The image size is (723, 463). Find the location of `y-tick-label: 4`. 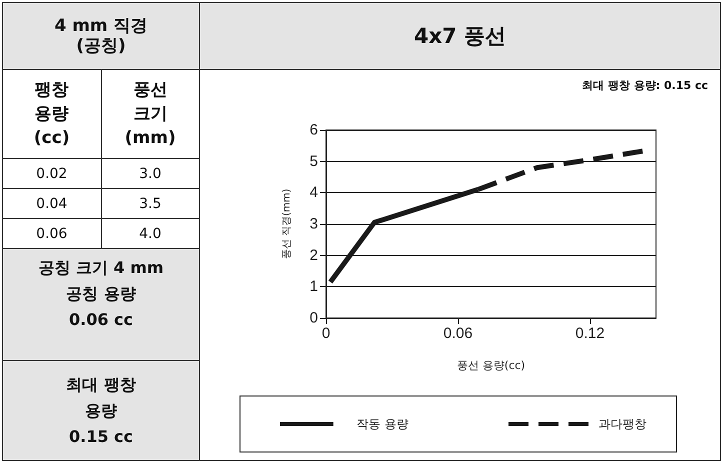

y-tick-label: 4 is located at coordinates (314, 193).